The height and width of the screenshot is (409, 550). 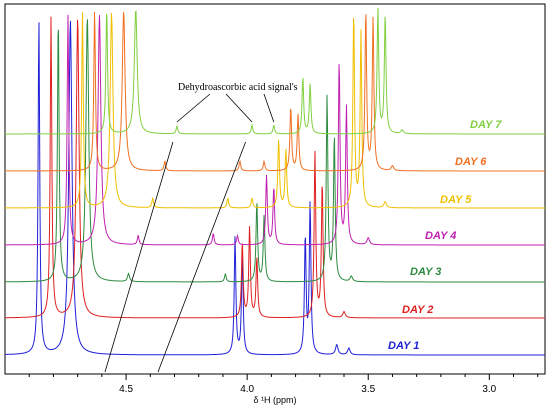 I want to click on label-day-5: DAY 5, so click(x=456, y=200).